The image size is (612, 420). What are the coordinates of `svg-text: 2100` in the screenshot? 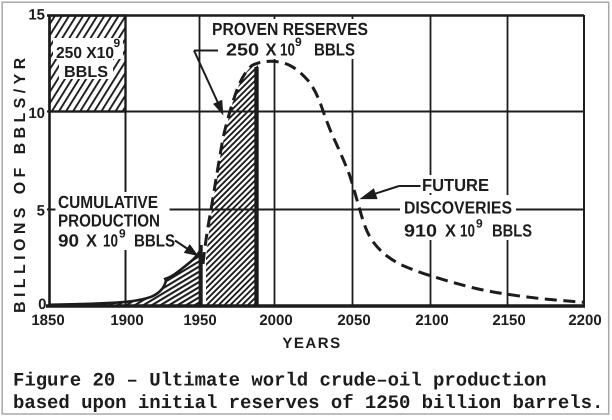 It's located at (431, 320).